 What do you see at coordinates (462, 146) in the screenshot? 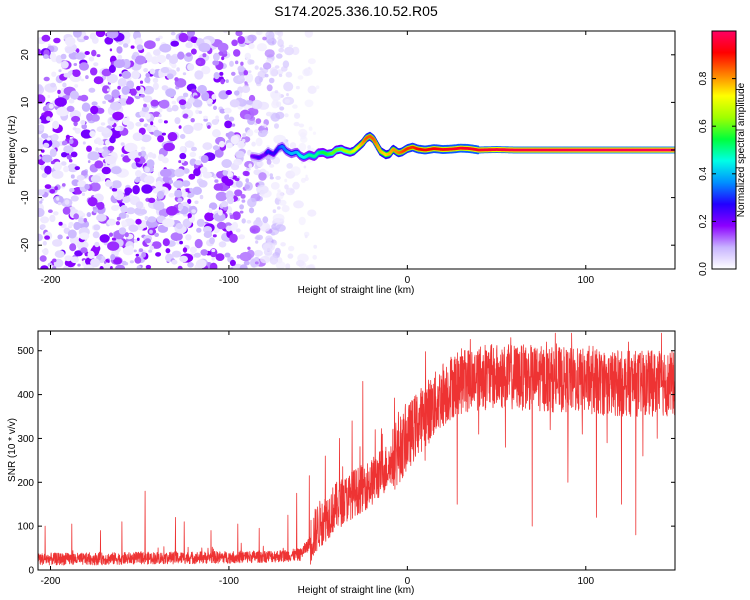
I see `signal-ridge` at bounding box center [462, 146].